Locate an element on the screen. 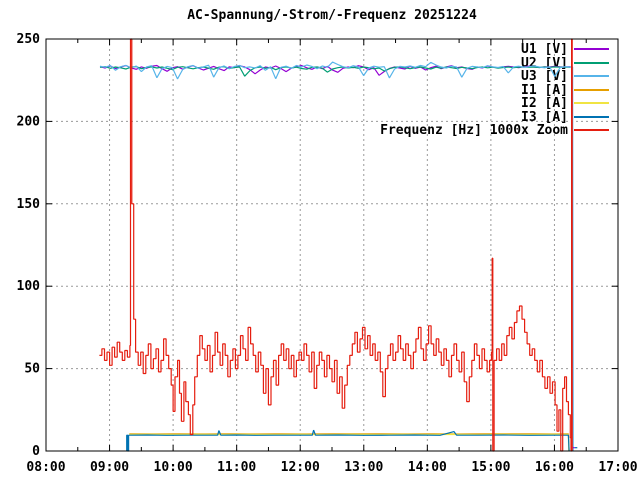  y-tick-label: 250 is located at coordinates (29, 39).